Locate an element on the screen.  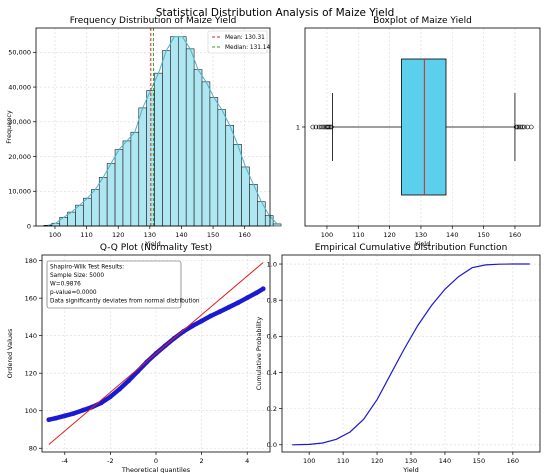
y-tick-label: 1 is located at coordinates (298, 127).